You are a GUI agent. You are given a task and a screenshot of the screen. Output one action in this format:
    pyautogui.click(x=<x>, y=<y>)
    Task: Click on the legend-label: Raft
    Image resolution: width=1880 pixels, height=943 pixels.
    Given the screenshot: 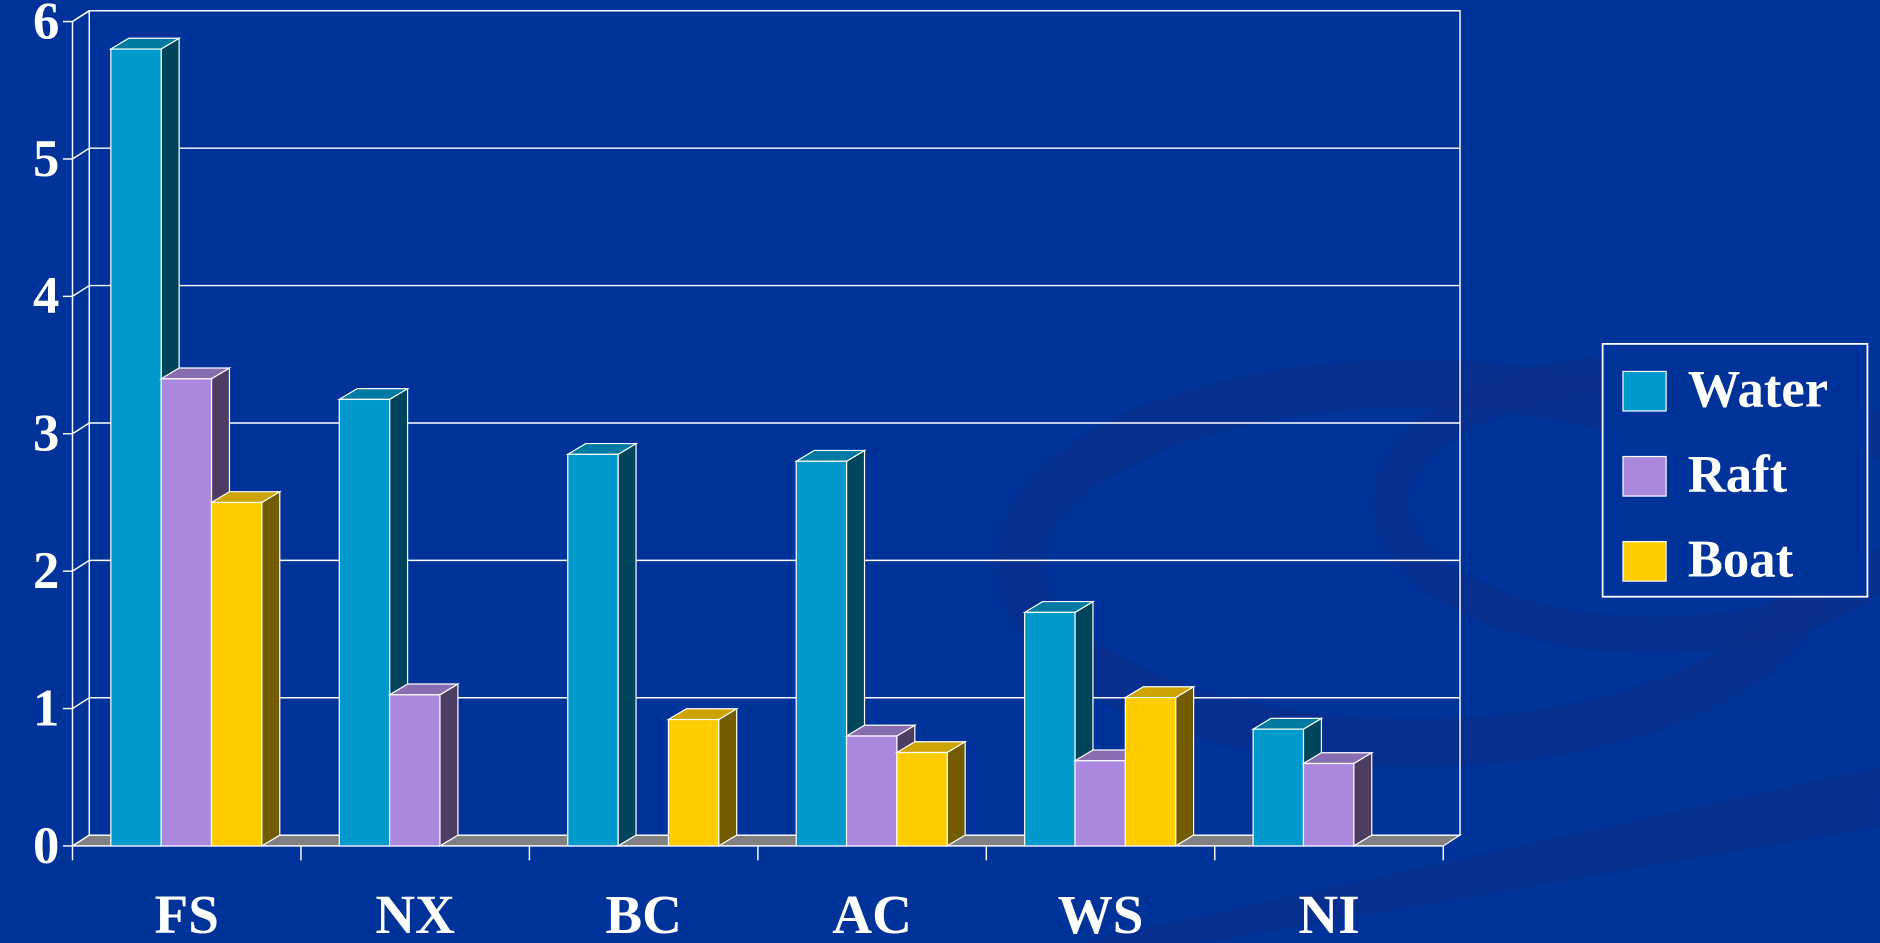 What is the action you would take?
    pyautogui.click(x=1738, y=474)
    